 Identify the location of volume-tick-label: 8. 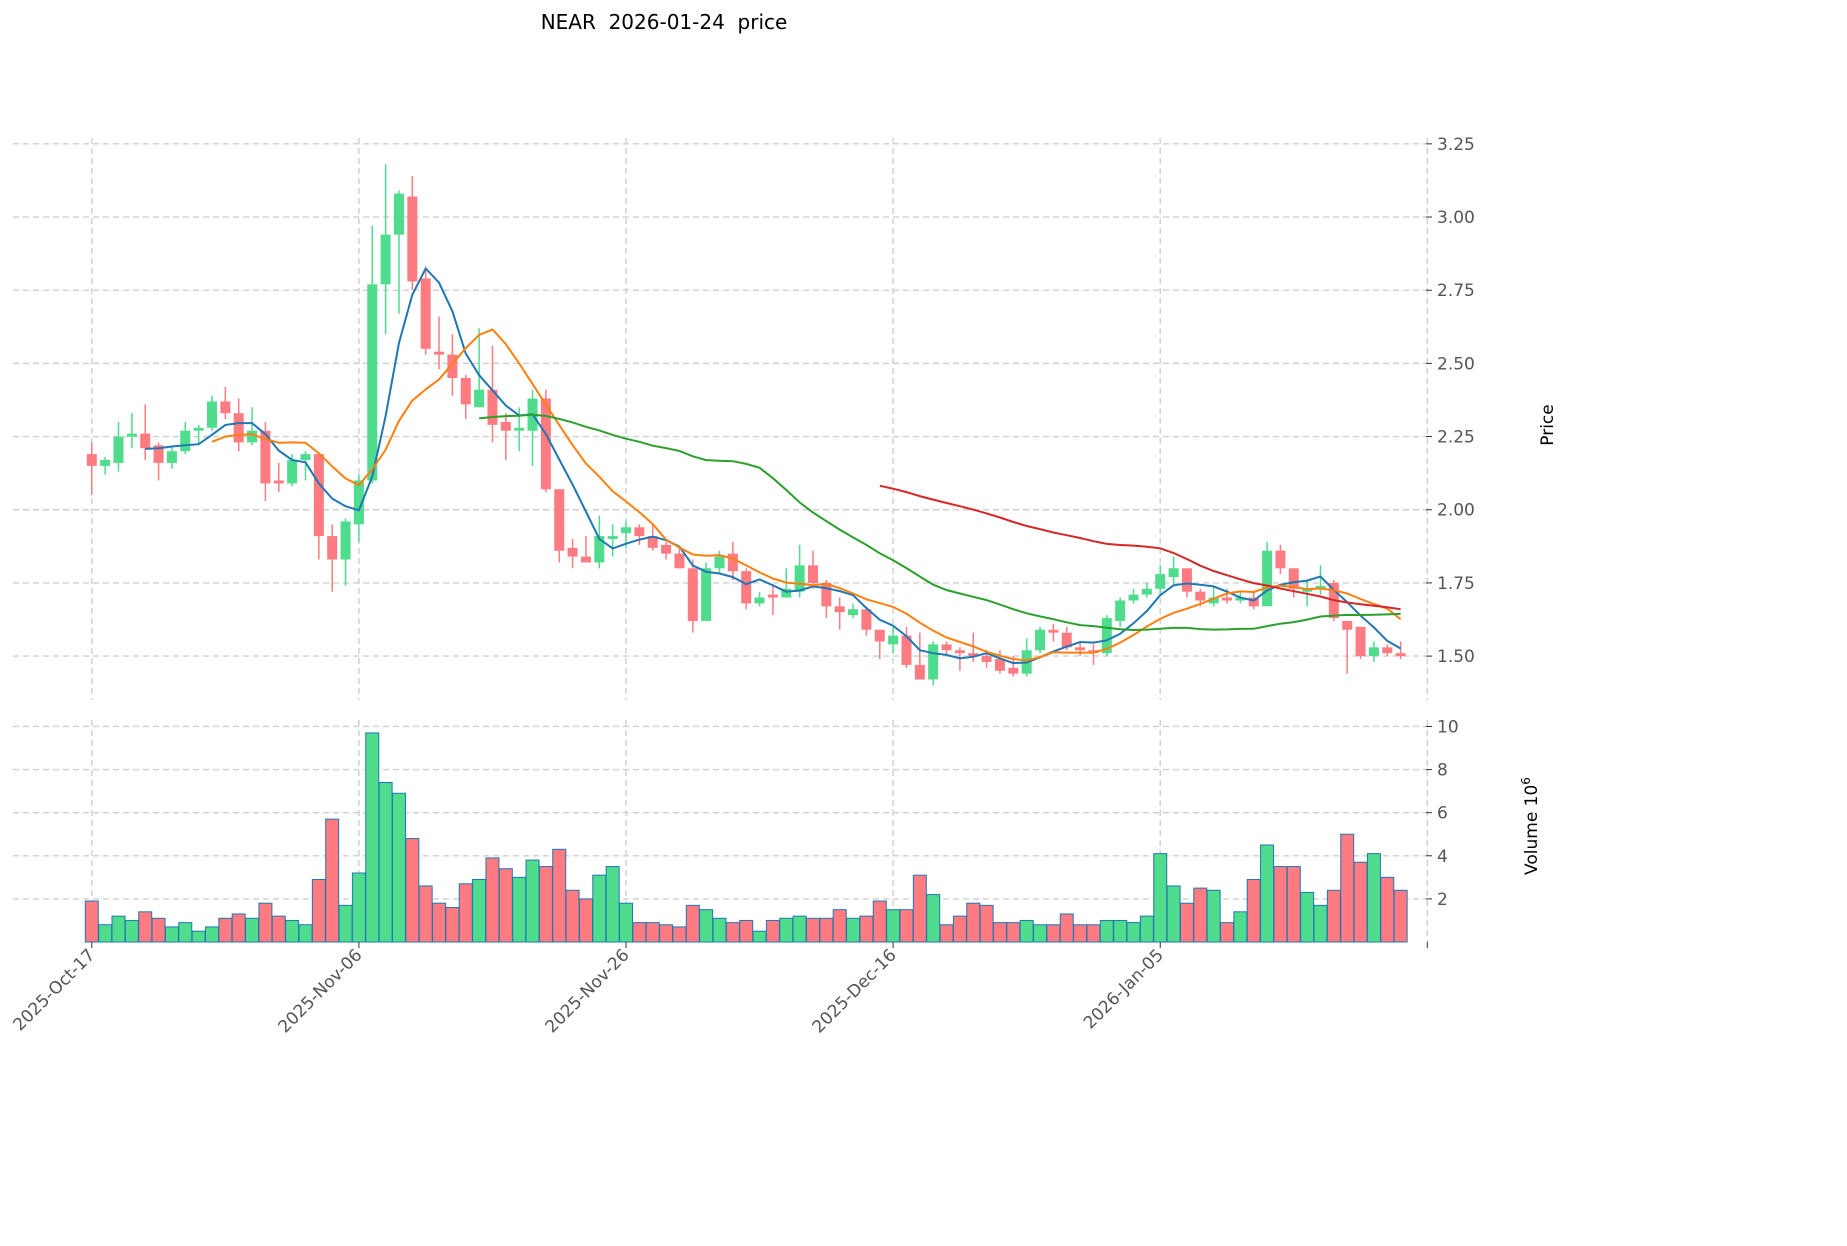
(1442, 771).